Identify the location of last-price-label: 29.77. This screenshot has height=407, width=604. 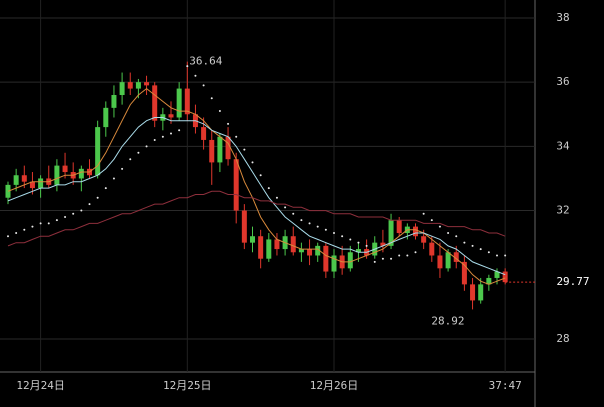
(572, 281).